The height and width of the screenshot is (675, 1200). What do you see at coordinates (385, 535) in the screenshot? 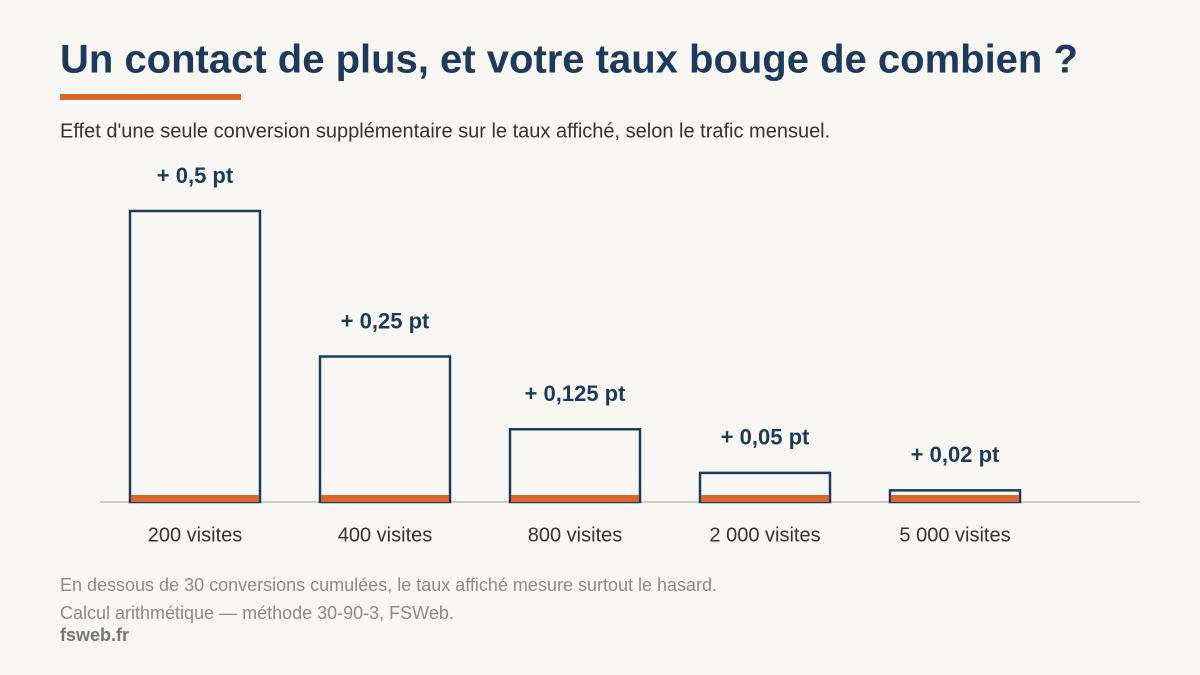
I see `x-tick-label: 400 visites` at bounding box center [385, 535].